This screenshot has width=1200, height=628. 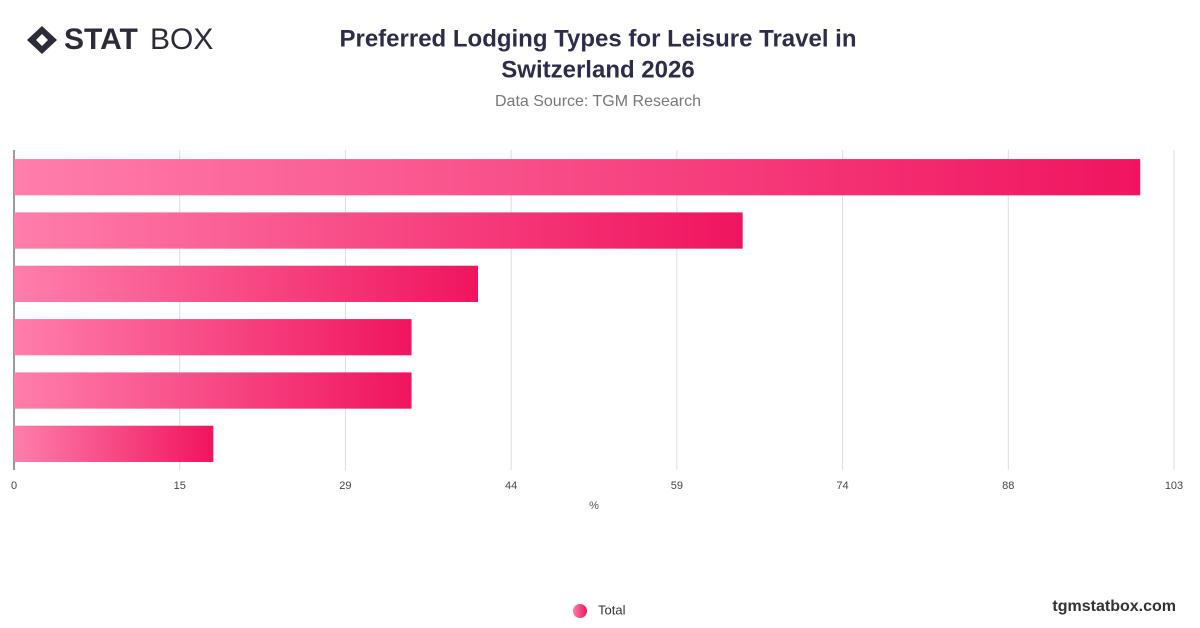 I want to click on chart-title: Switzerland 2026, so click(x=597, y=69).